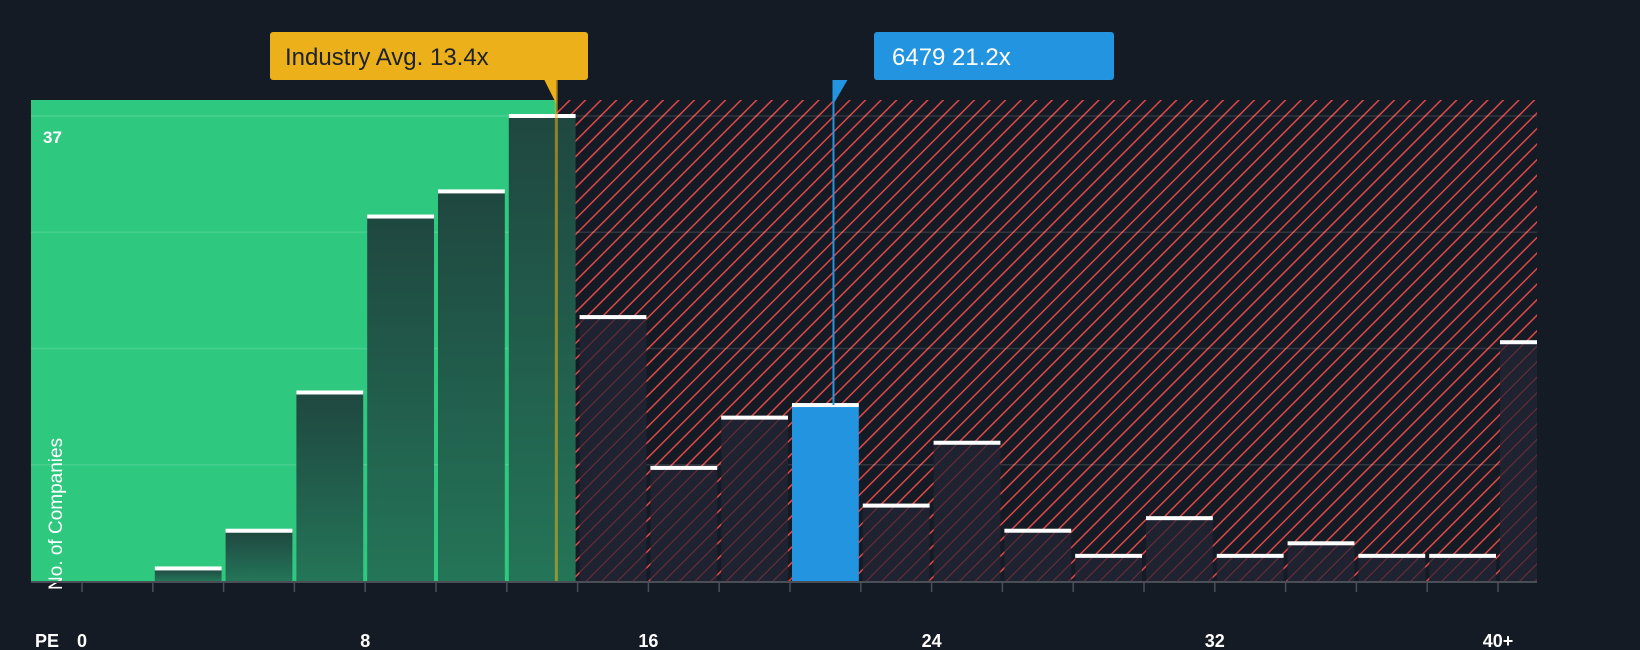  I want to click on x-axis-prefix: PE, so click(47, 640).